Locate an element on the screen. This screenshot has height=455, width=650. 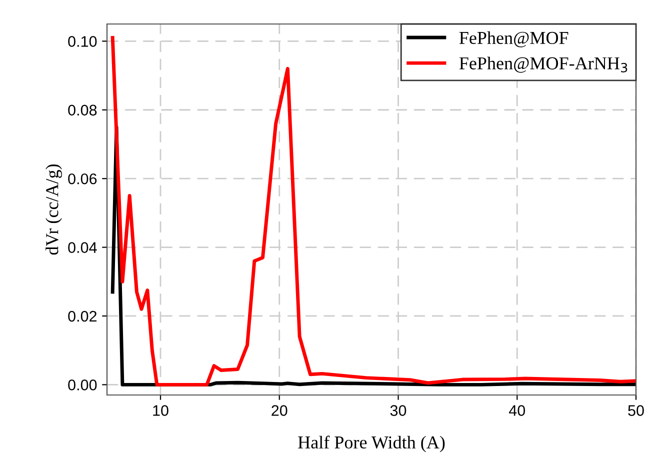
x-tick-label: 10 is located at coordinates (160, 410).